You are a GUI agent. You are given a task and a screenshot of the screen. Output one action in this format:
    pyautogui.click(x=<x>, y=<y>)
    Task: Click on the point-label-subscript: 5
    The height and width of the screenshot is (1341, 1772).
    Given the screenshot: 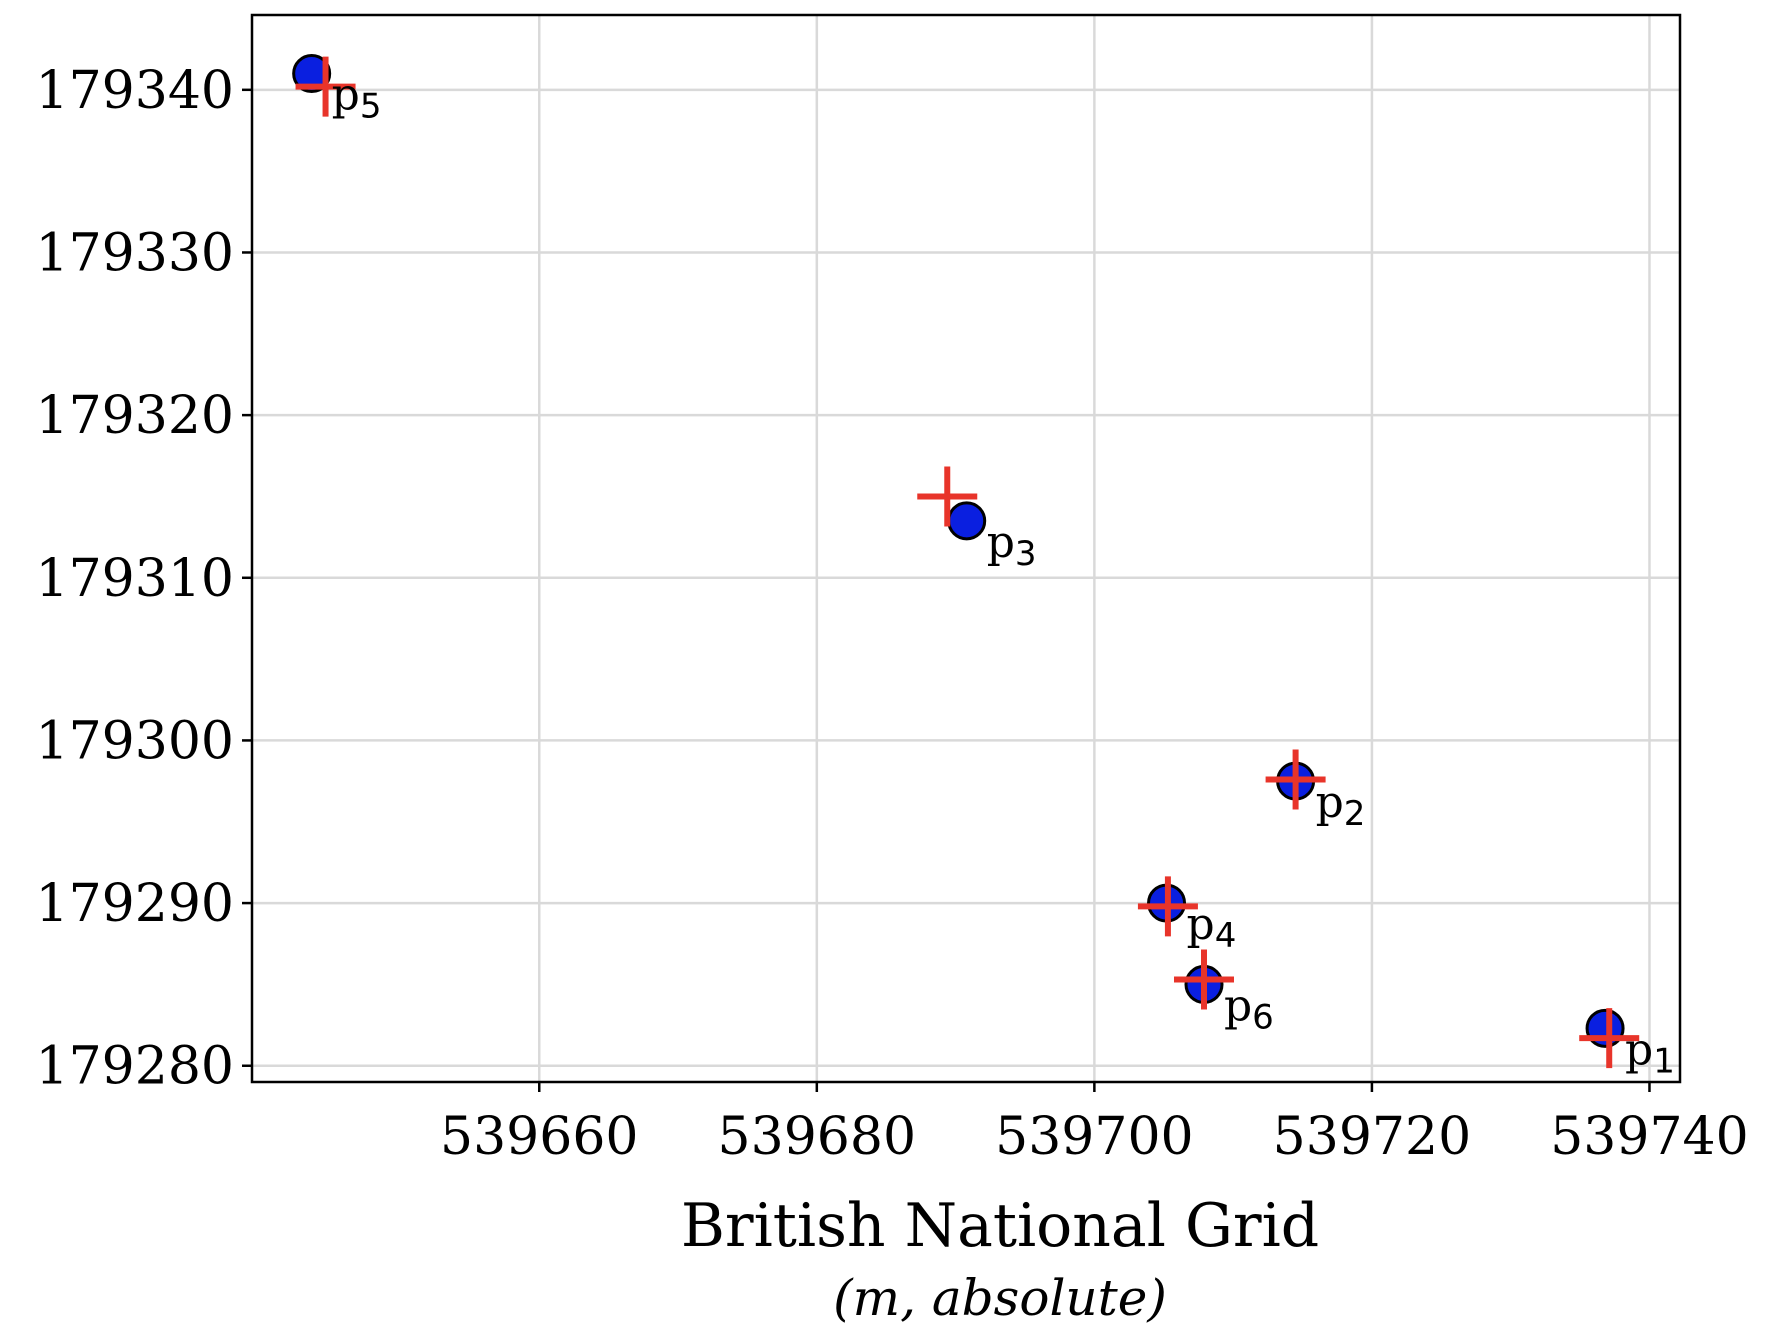 What is the action you would take?
    pyautogui.click(x=371, y=107)
    